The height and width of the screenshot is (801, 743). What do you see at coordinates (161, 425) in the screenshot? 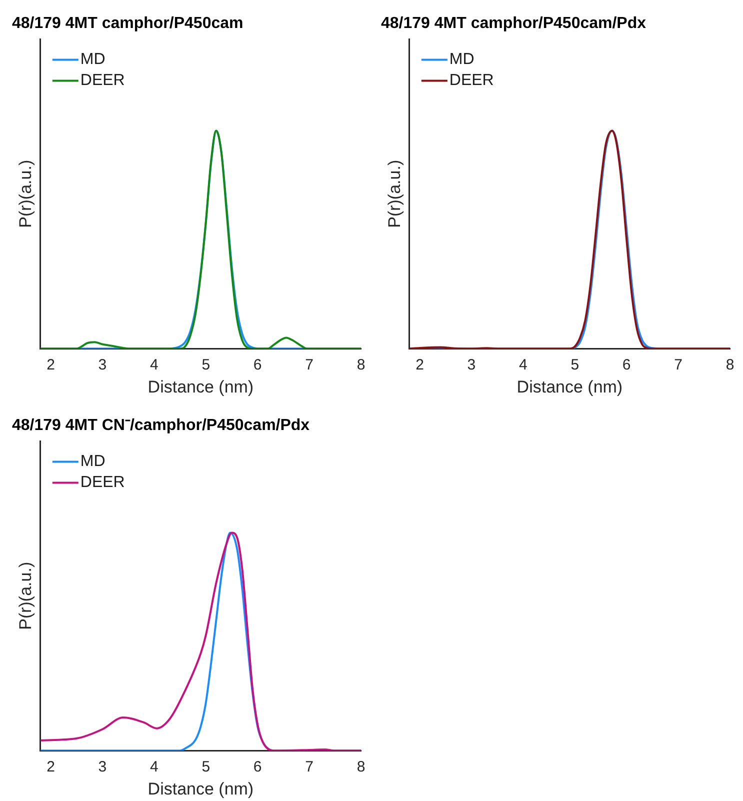
I see `chart-title: 48/179 4MT CN⁻/camphor/P450cam/Pdx` at bounding box center [161, 425].